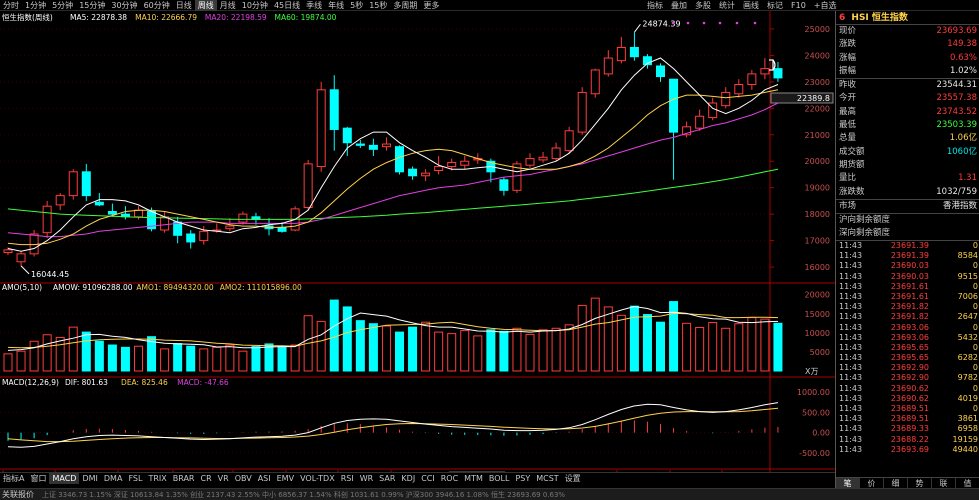 Image resolution: width=979 pixels, height=500 pixels. Describe the element at coordinates (751, 5) in the screenshot. I see `toolbar-action-button: 画线` at that location.